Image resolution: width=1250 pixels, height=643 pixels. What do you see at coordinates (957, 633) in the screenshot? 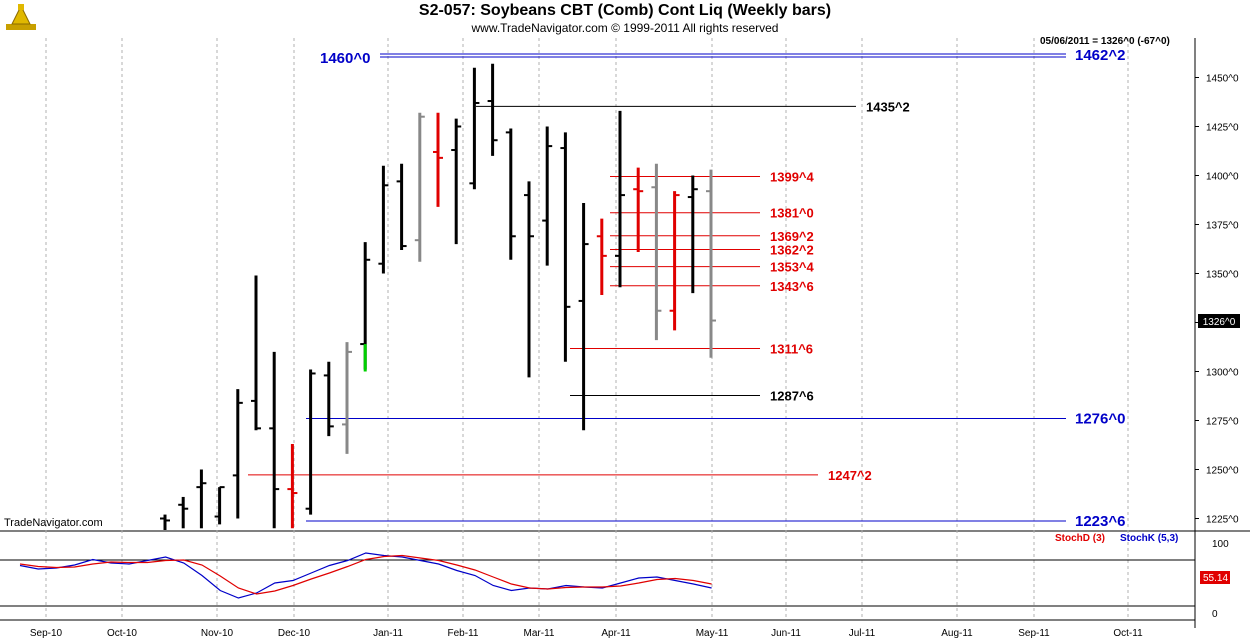
I see `month-label: Aug-11` at bounding box center [957, 633].